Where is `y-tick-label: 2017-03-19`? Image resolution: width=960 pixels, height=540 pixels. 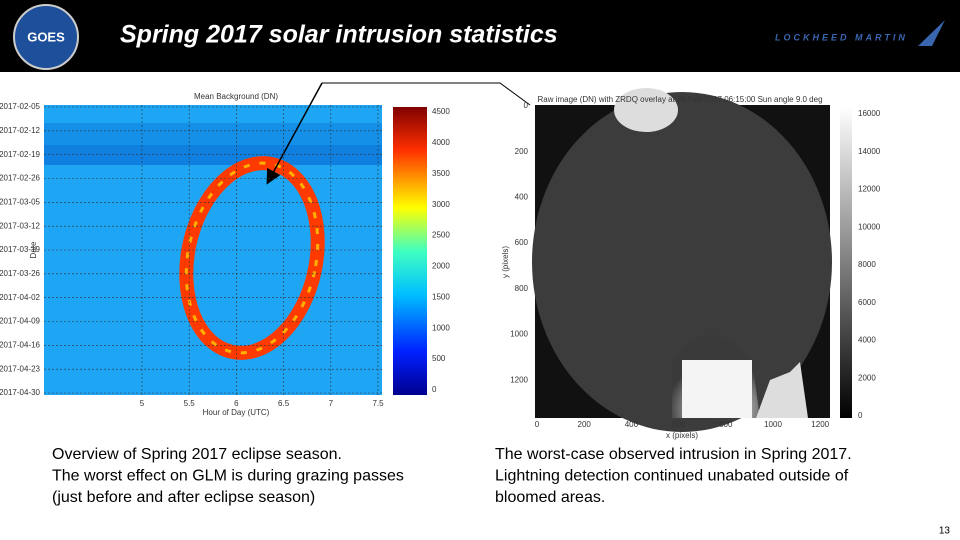 y-tick-label: 2017-03-19 is located at coordinates (20, 249).